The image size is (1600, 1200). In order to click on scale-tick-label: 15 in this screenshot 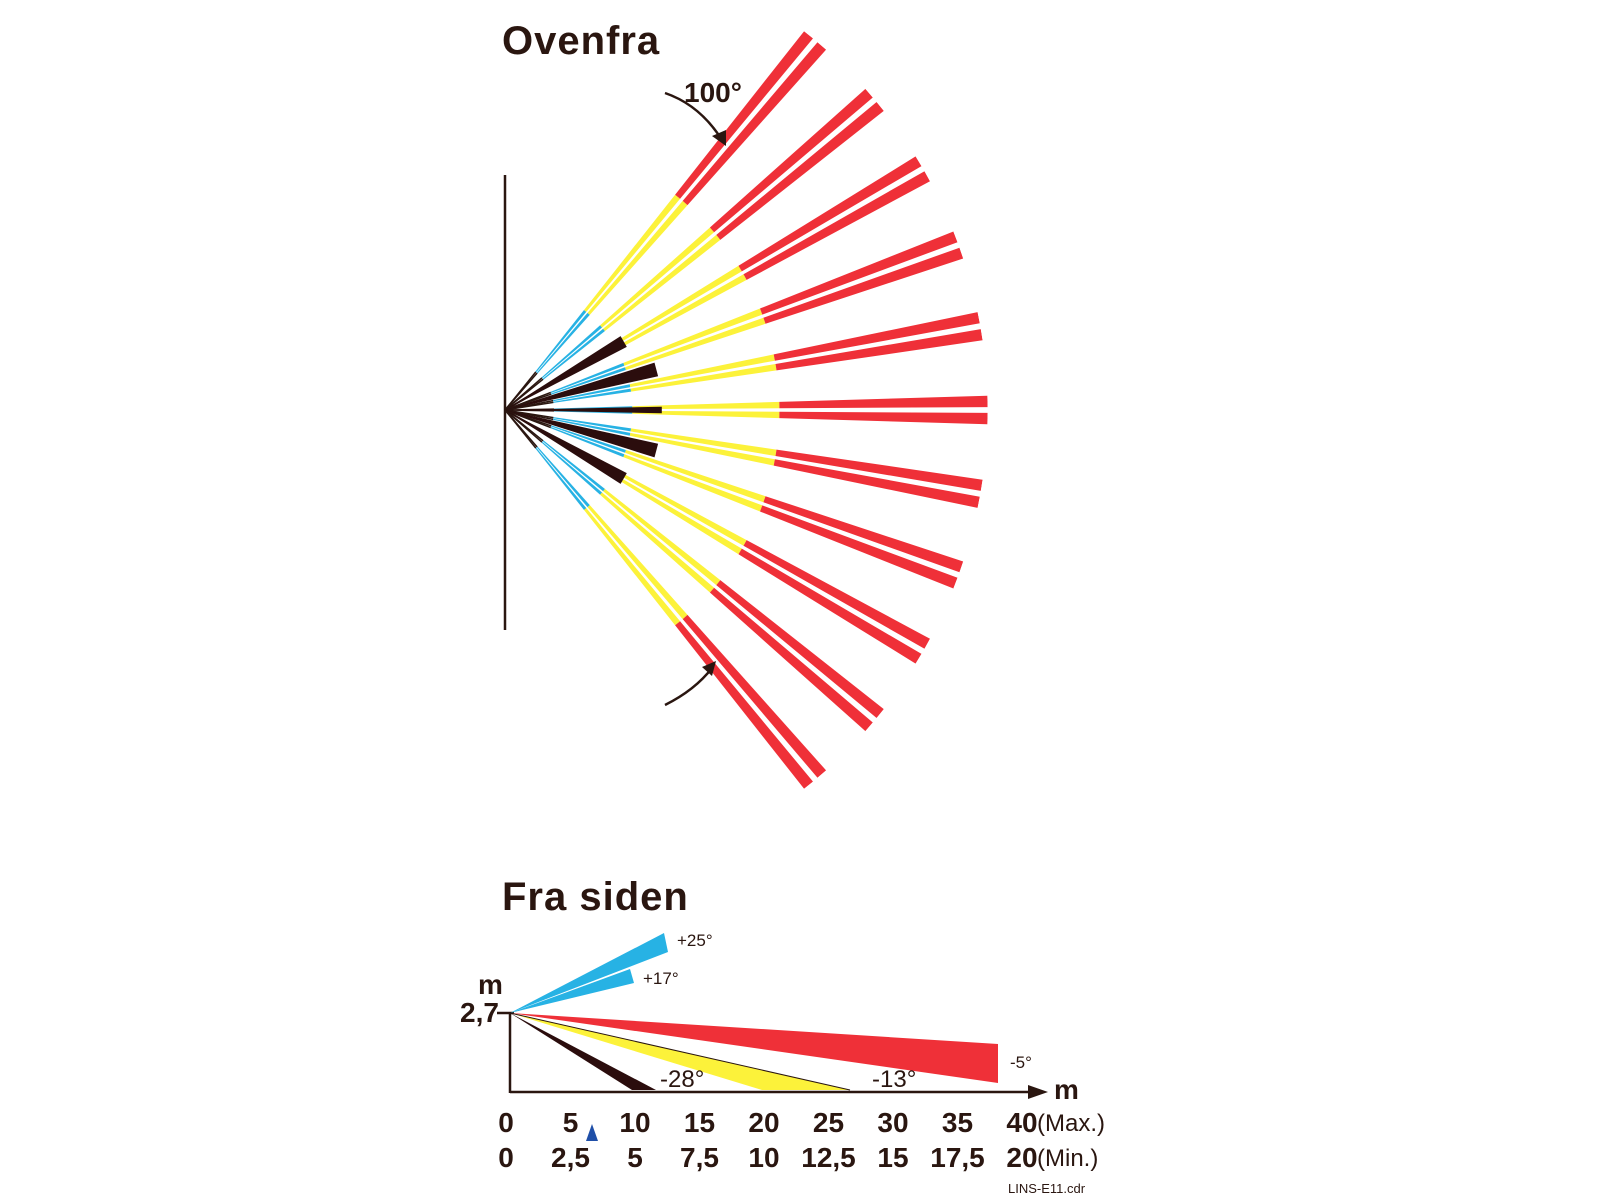, I will do `click(699, 1122)`.